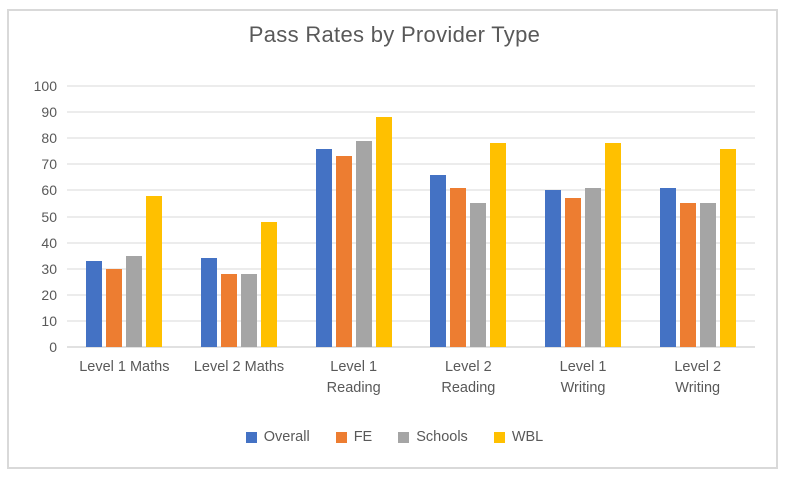 The height and width of the screenshot is (480, 789). What do you see at coordinates (468, 377) in the screenshot?
I see `x-axis-category-label: Level 2 Reading` at bounding box center [468, 377].